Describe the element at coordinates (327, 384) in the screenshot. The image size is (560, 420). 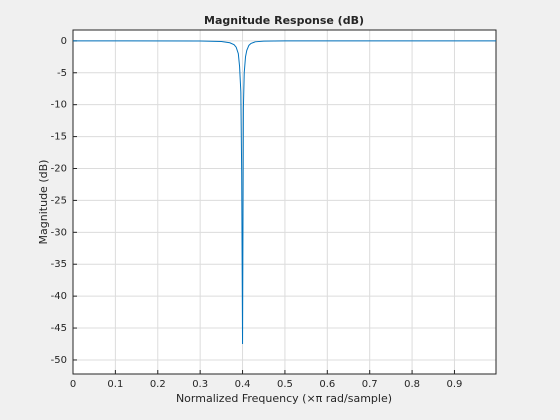
I see `x-tick-label: 0.6` at that location.